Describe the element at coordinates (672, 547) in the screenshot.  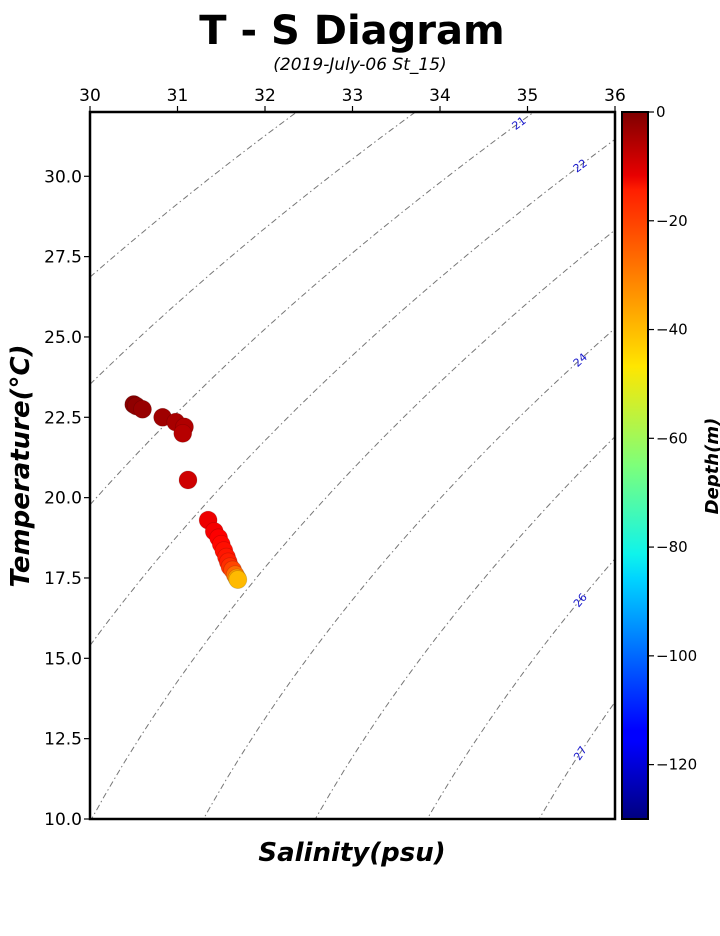
I see `colorbar-tick-label: −80` at that location.